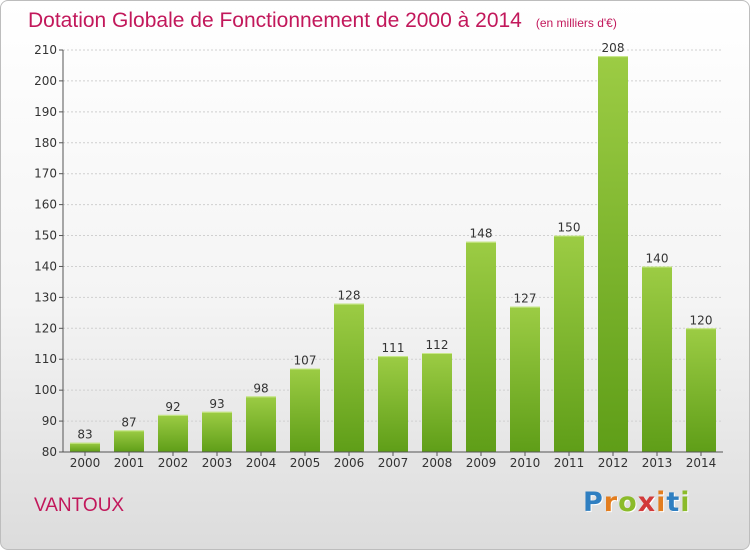  What do you see at coordinates (569, 463) in the screenshot?
I see `x-tick-label-2011: 2011` at bounding box center [569, 463].